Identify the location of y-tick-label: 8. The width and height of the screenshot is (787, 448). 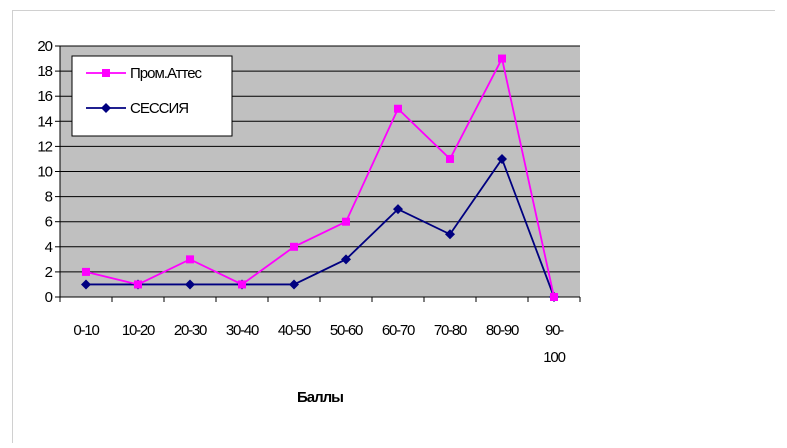
(49, 197).